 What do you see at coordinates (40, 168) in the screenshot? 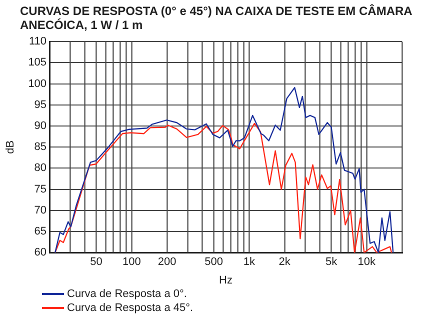
I see `y-tick-label: 80` at bounding box center [40, 168].